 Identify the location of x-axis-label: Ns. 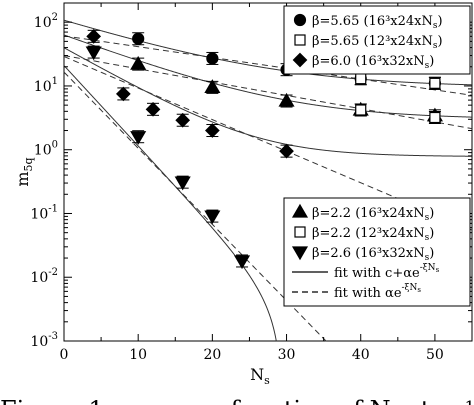
(260, 376).